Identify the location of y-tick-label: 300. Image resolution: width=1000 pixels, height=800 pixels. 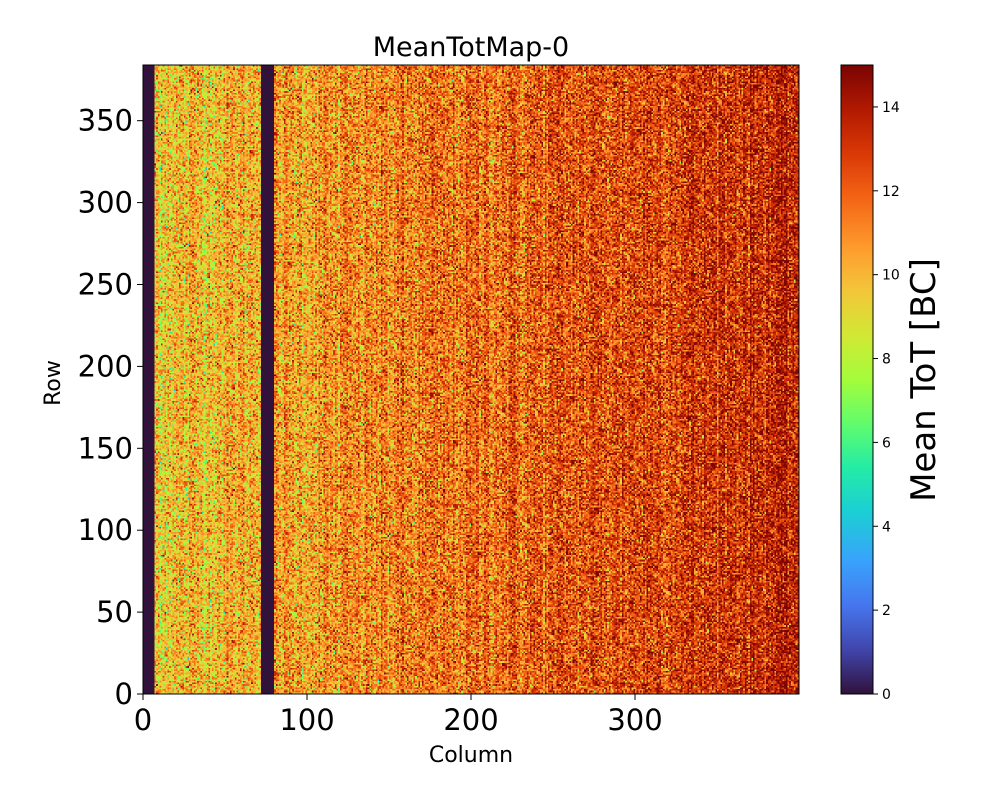
(105, 203).